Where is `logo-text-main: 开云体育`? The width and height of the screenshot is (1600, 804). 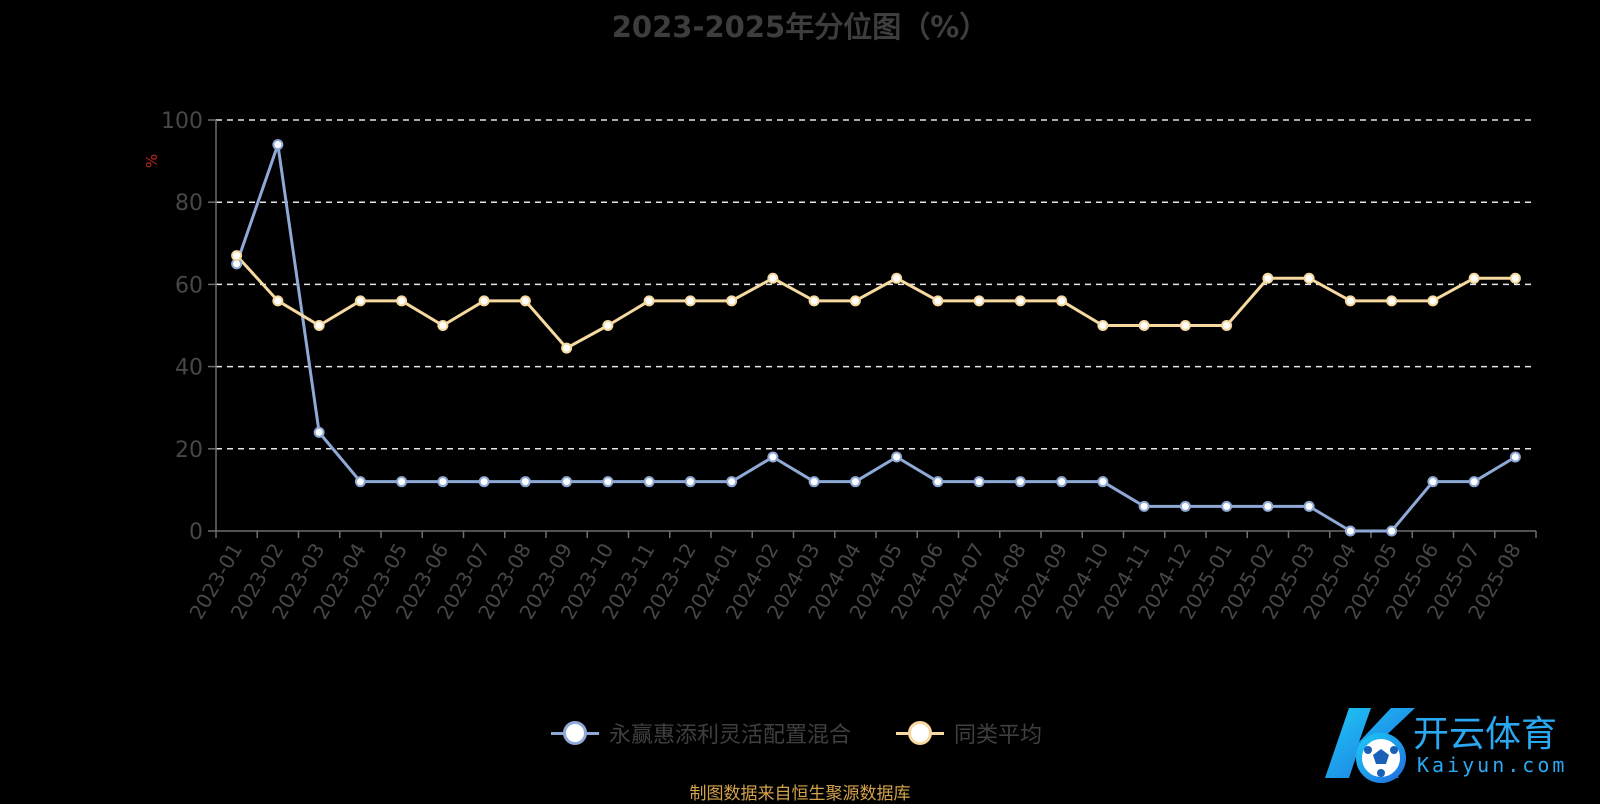 logo-text-main: 开云体育 is located at coordinates (1485, 734).